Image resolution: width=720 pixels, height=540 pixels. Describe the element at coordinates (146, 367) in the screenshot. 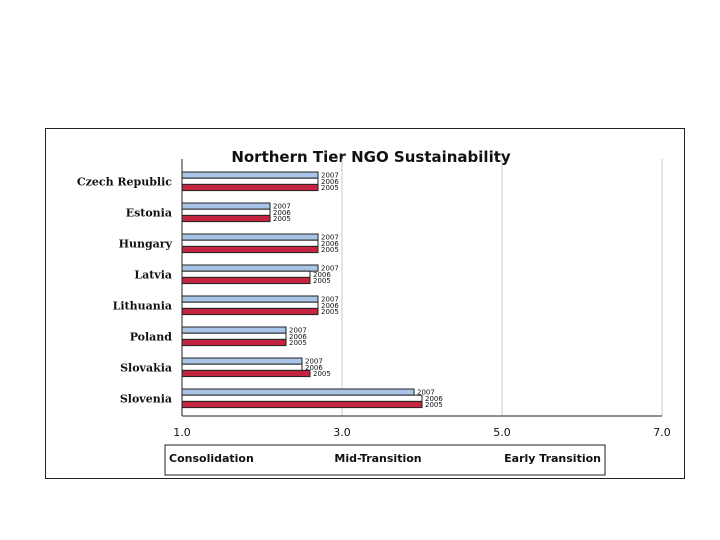

I see `category-label: Slovakia` at that location.